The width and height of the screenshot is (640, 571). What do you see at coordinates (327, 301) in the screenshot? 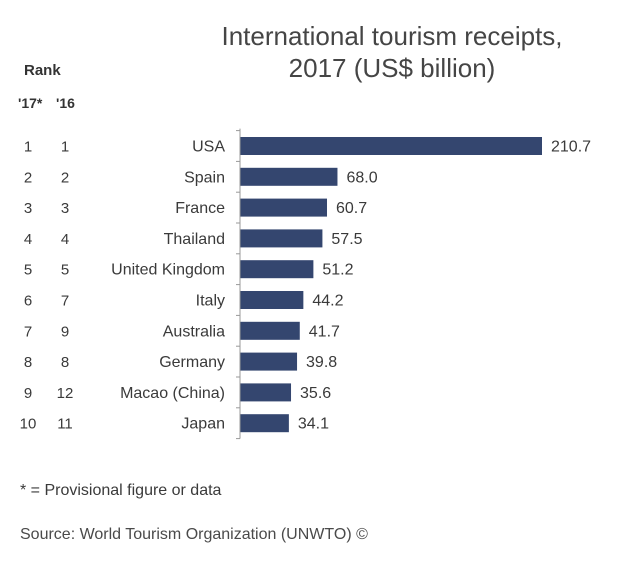
I see `value-label: 44.2` at bounding box center [327, 301].